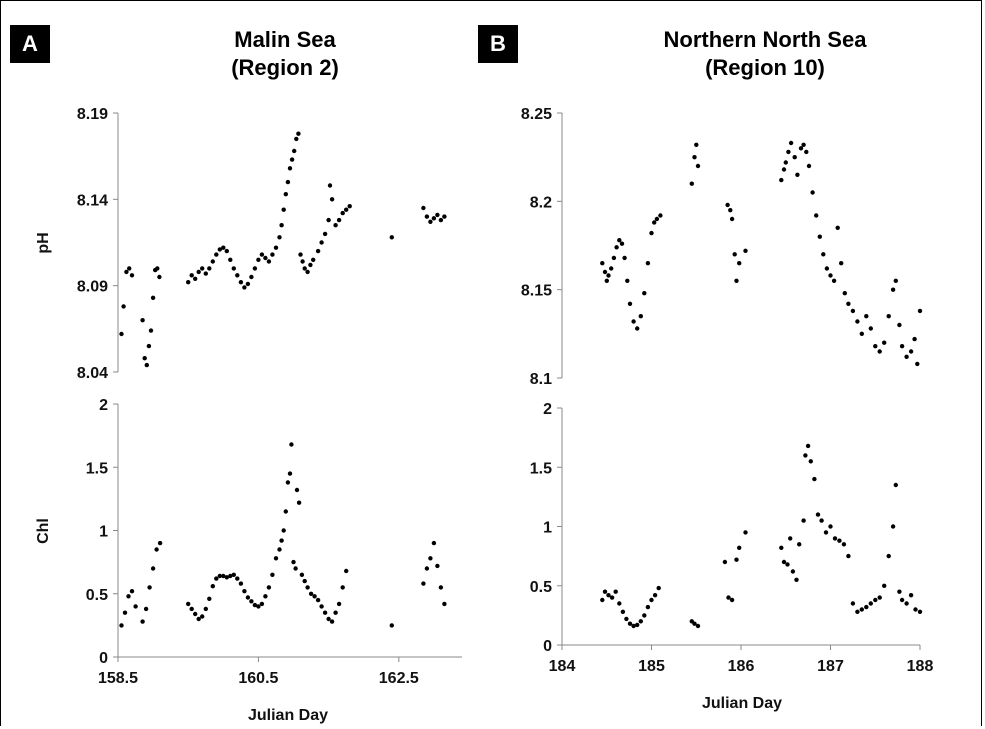  Describe the element at coordinates (258, 678) in the screenshot. I see `a-bottom-xtick-label: 160.5` at that location.